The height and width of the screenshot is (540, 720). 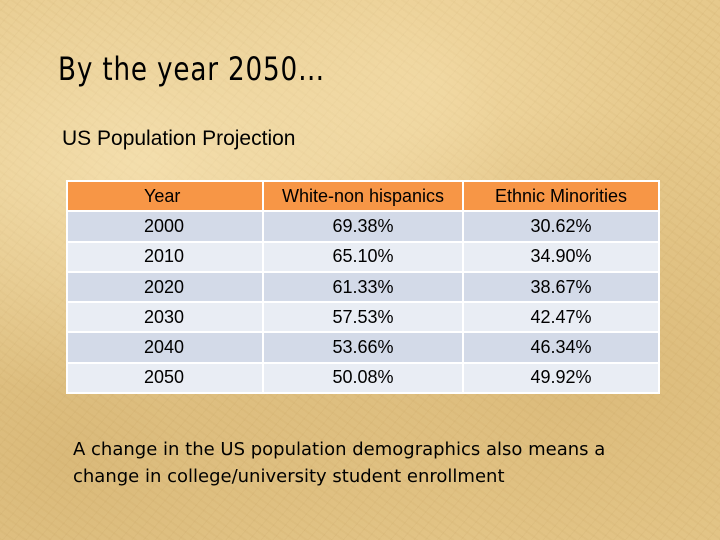 What do you see at coordinates (165, 196) in the screenshot?
I see `column-header-year: Year` at bounding box center [165, 196].